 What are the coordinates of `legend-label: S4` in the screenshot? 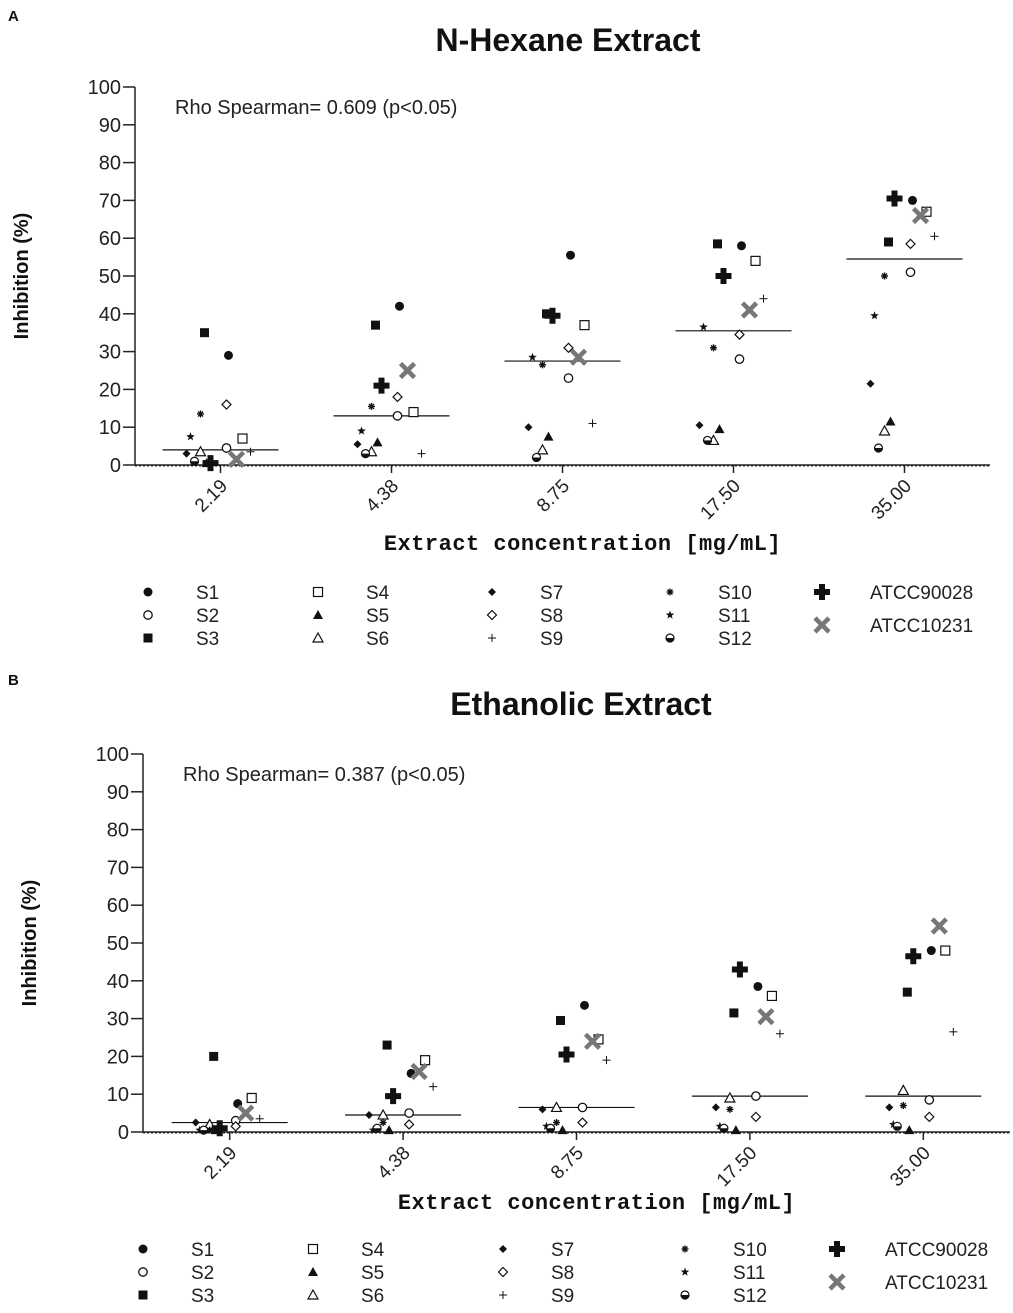 It's located at (373, 1250).